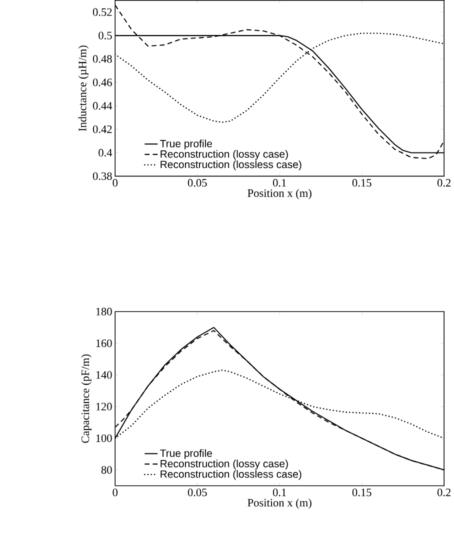  What do you see at coordinates (102, 82) in the screenshot?
I see `y-tick-label: 0.46` at bounding box center [102, 82].